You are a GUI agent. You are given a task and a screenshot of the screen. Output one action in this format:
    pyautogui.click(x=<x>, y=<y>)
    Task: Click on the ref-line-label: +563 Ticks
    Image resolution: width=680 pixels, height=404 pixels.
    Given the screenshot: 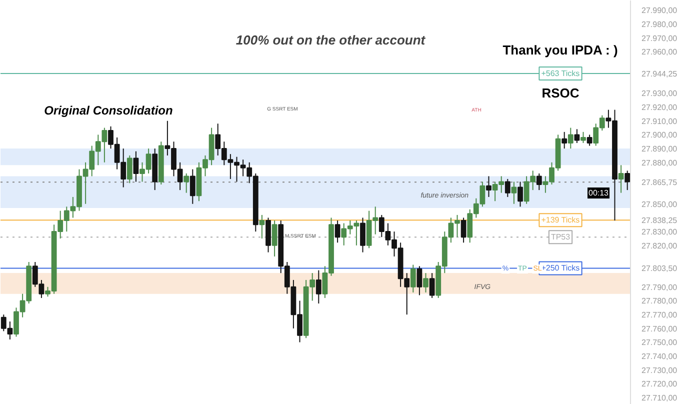 What is the action you would take?
    pyautogui.click(x=560, y=73)
    